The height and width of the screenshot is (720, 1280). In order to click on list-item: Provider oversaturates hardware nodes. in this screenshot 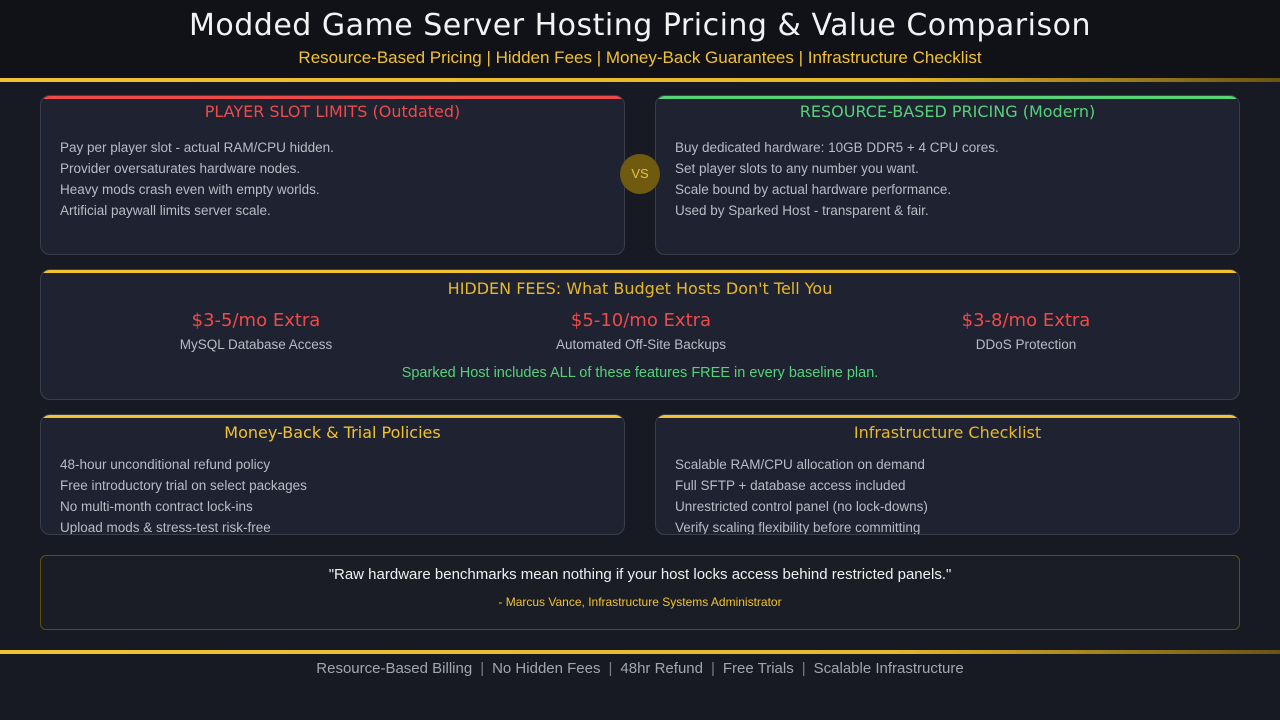, I will do `click(180, 168)`.